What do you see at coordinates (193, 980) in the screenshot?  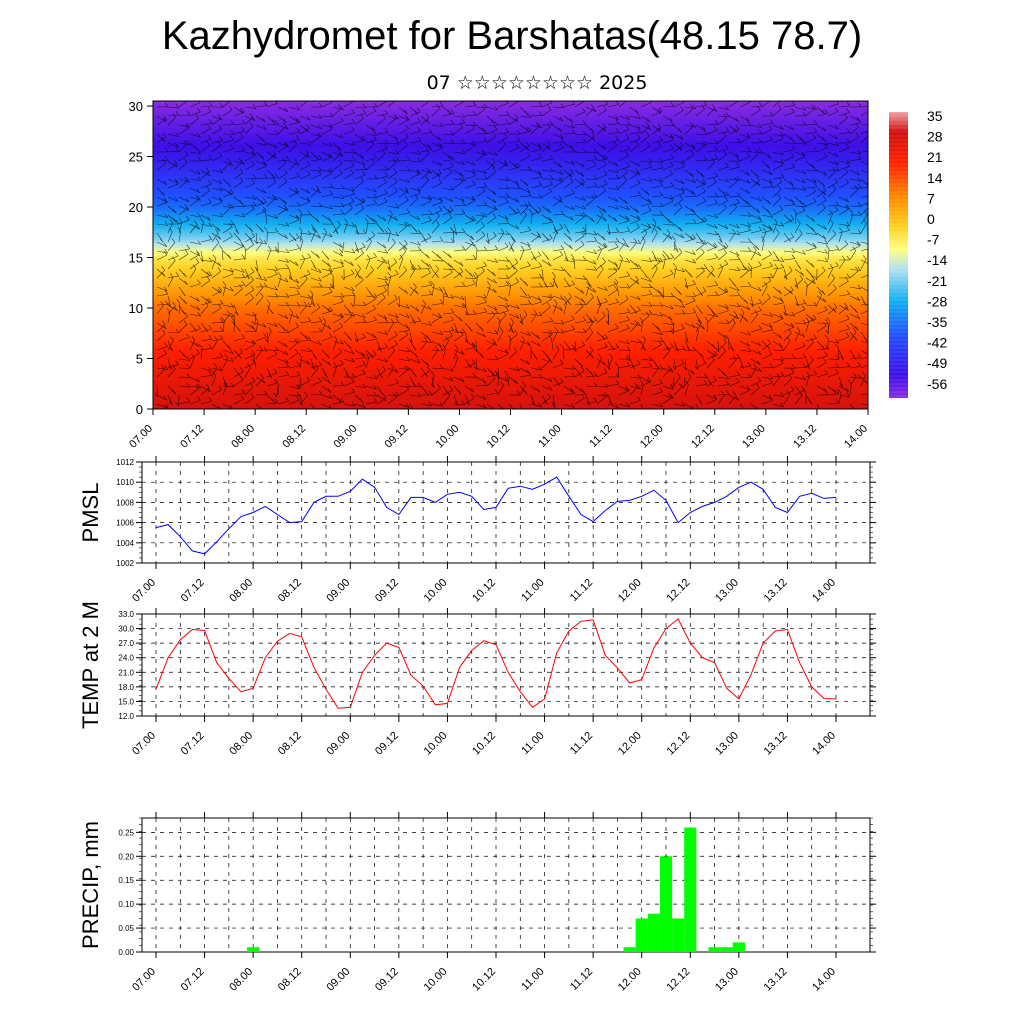 I see `x-tick-label: 07.12` at bounding box center [193, 980].